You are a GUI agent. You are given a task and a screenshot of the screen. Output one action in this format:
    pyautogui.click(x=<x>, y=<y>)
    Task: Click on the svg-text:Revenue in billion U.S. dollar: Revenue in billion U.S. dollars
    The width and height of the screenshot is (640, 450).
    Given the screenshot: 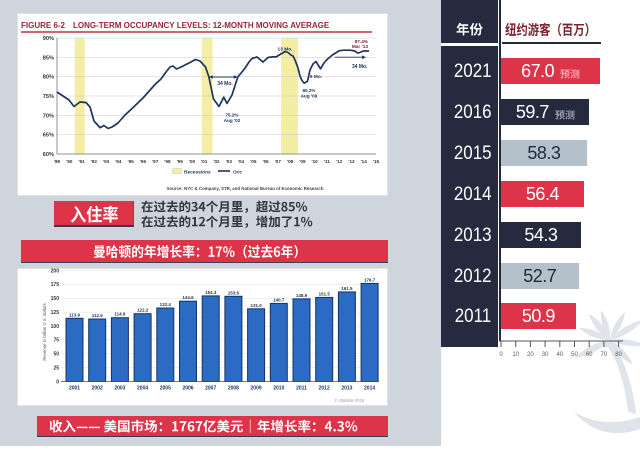 What is the action you would take?
    pyautogui.click(x=44, y=331)
    